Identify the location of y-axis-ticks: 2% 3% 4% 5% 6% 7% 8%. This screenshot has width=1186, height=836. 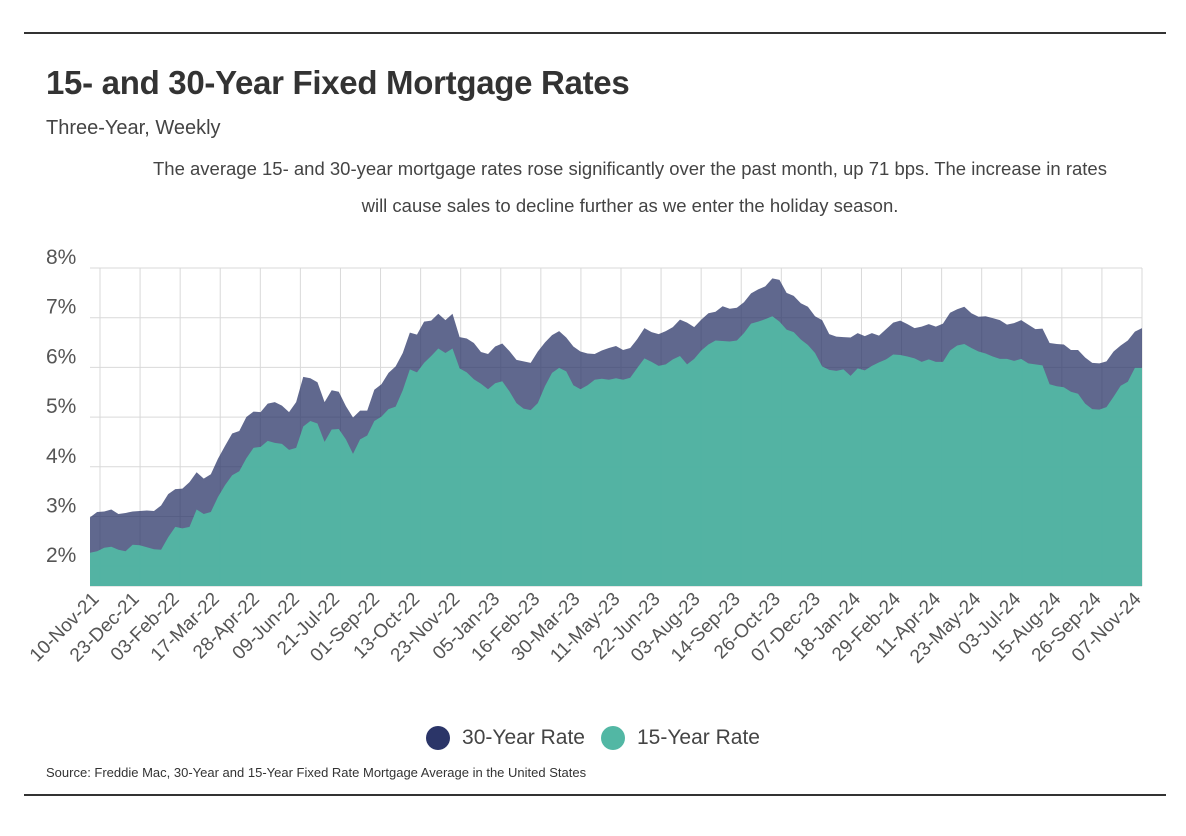
(61, 406).